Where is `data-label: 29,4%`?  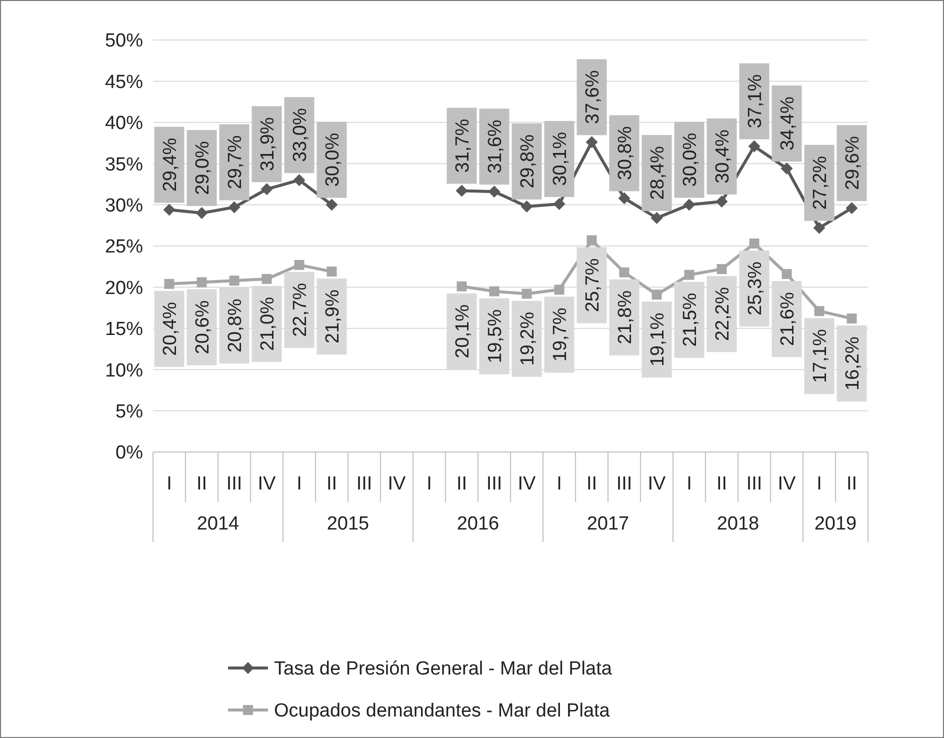
data-label: 29,4% is located at coordinates (170, 165).